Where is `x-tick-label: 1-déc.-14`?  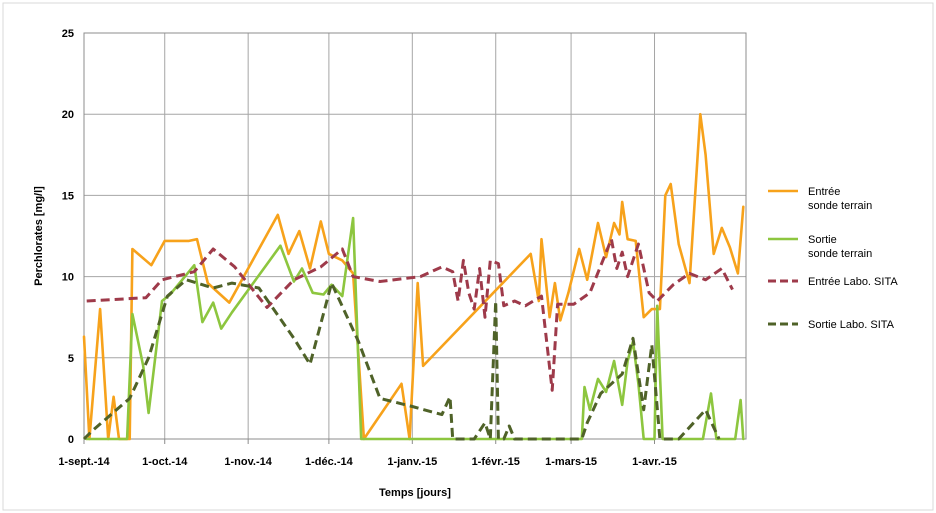 x-tick-label: 1-déc.-14 is located at coordinates (329, 462).